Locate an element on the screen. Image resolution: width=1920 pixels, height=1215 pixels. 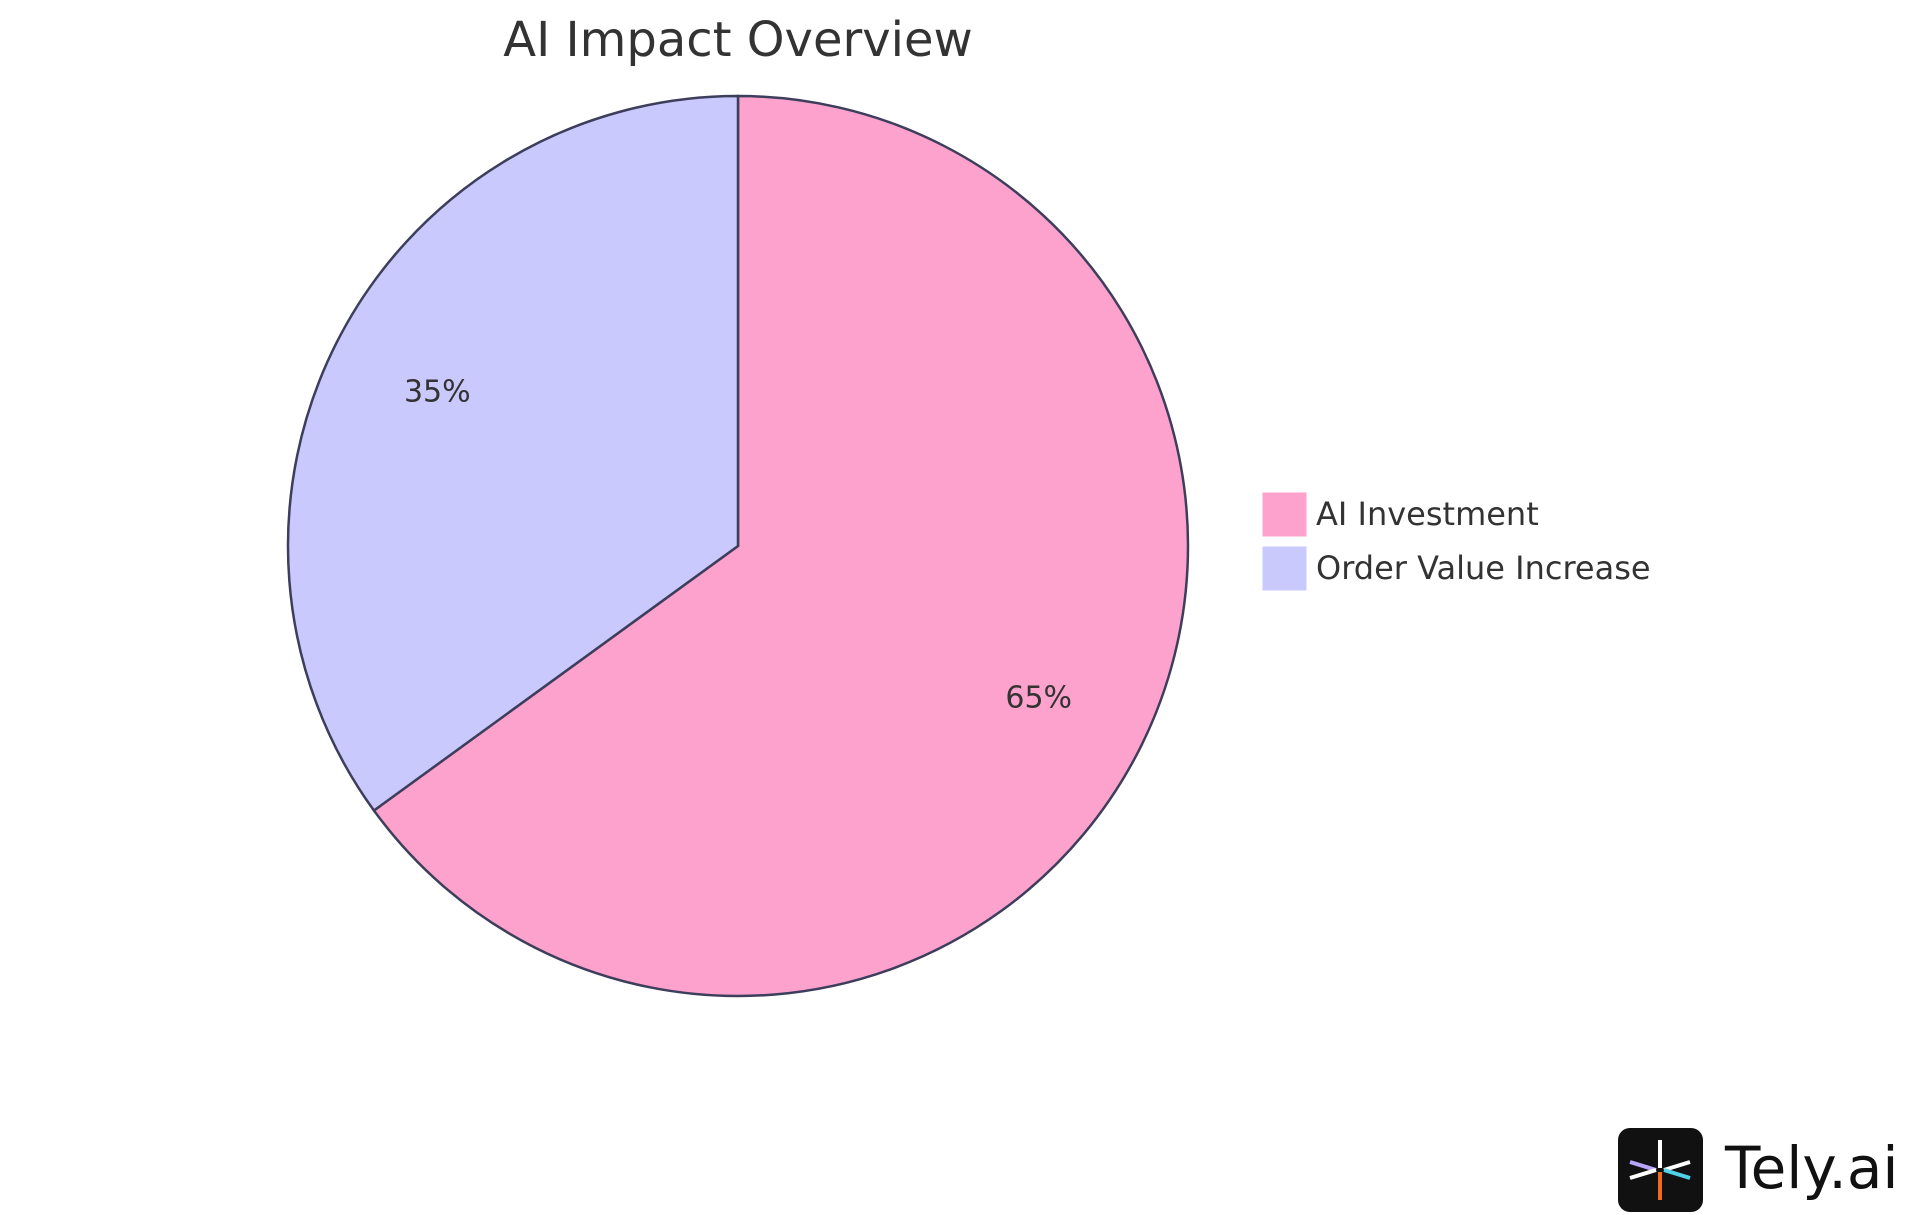
logo: Tely.ai is located at coordinates (1758, 1170).